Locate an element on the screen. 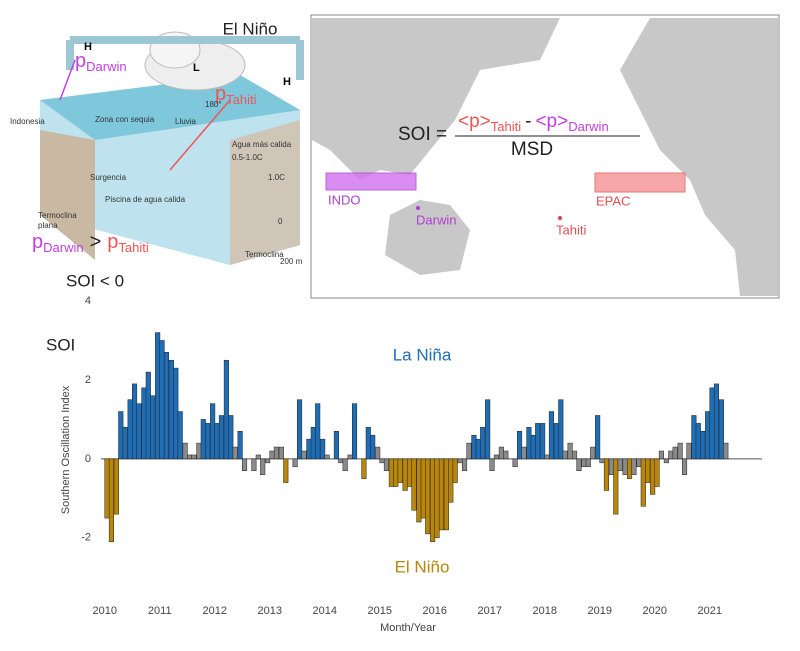 The image size is (800, 651). diagram-label: Lluvia is located at coordinates (185, 121).